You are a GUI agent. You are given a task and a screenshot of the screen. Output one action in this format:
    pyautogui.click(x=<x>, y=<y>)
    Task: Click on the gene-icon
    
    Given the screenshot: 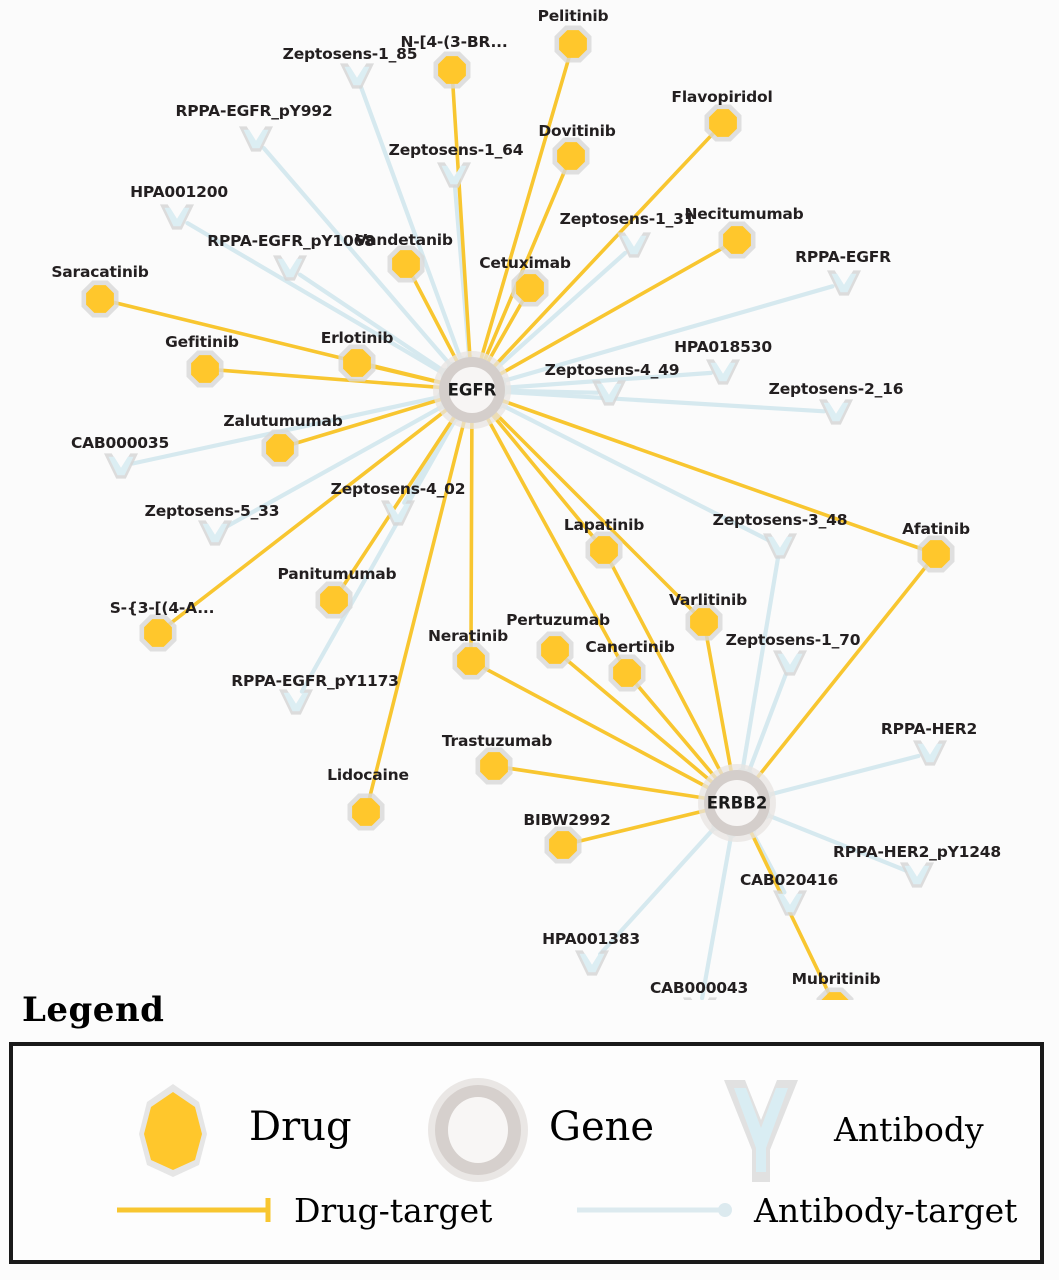 What is the action you would take?
    pyautogui.click(x=478, y=1130)
    